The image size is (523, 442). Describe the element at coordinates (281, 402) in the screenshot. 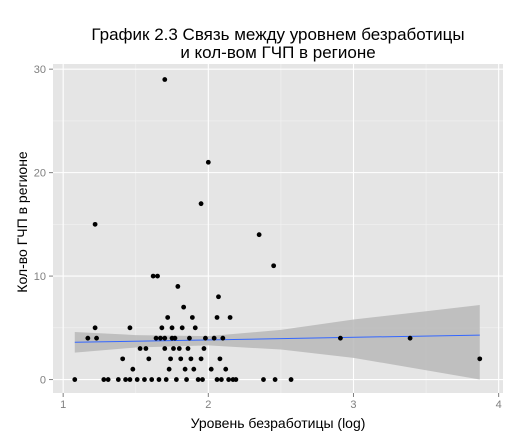

I see `x-axis-ticks: 1 2 3 4` at that location.